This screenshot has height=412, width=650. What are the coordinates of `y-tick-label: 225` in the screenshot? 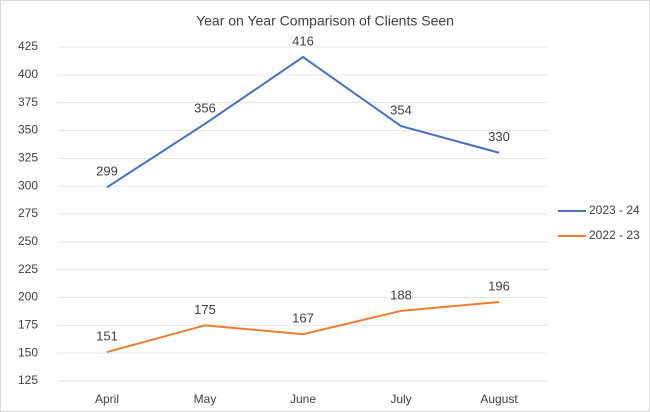 It's located at (28, 269).